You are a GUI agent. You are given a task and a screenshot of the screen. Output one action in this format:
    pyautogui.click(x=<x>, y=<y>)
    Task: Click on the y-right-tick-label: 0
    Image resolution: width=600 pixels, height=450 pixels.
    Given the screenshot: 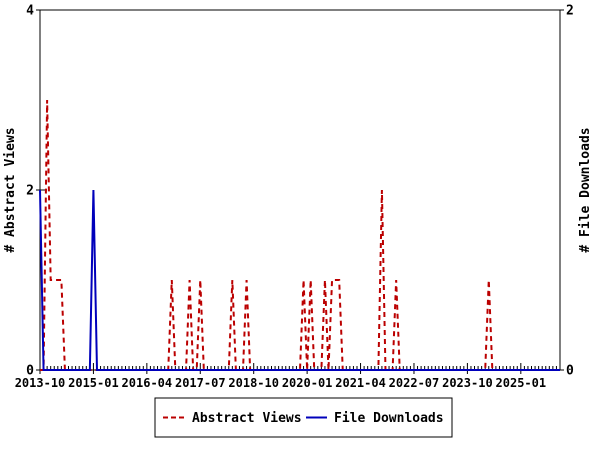 What is the action you would take?
    pyautogui.click(x=570, y=371)
    